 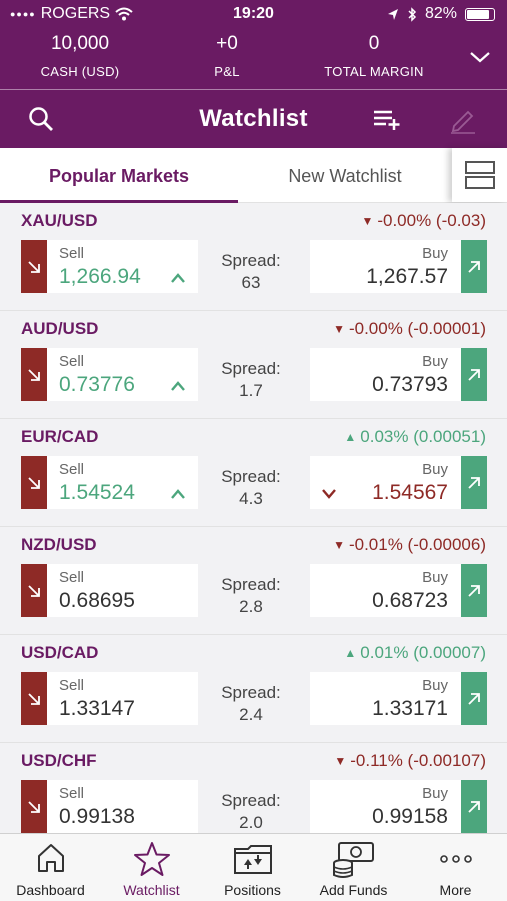 I want to click on sell-price: 0.68695, so click(x=97, y=600).